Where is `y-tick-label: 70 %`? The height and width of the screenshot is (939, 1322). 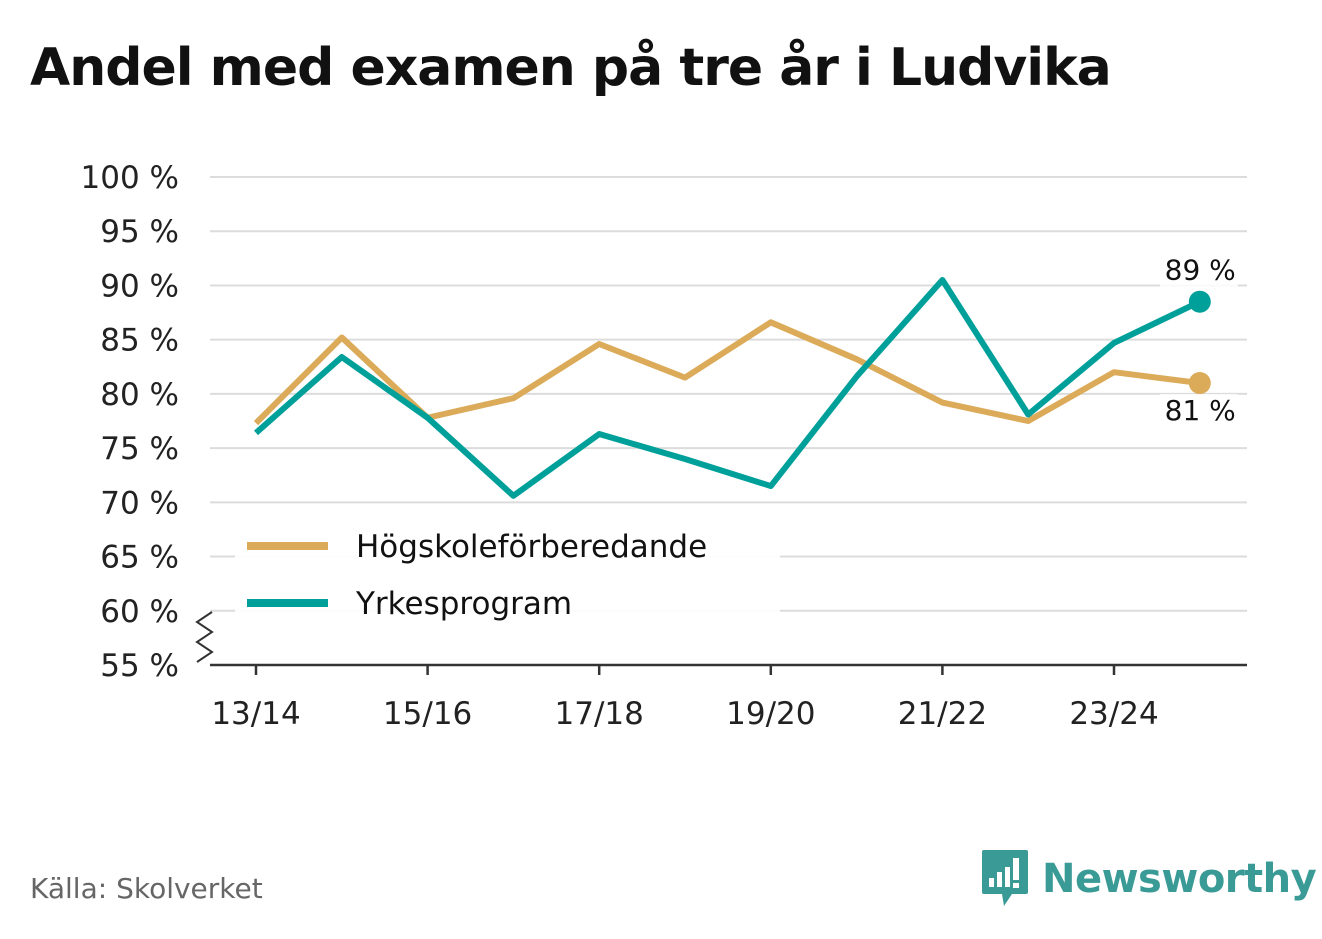 y-tick-label: 70 % is located at coordinates (139, 503).